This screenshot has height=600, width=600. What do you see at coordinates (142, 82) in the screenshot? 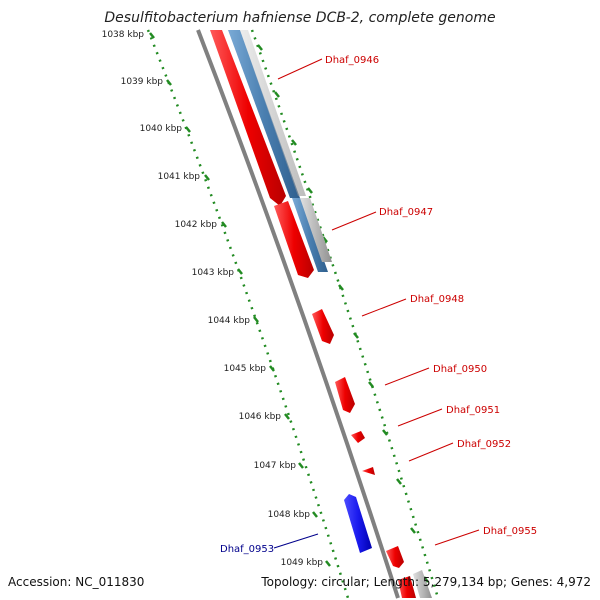
I see `kbp-label-1039: 1039 kbp` at bounding box center [142, 82].